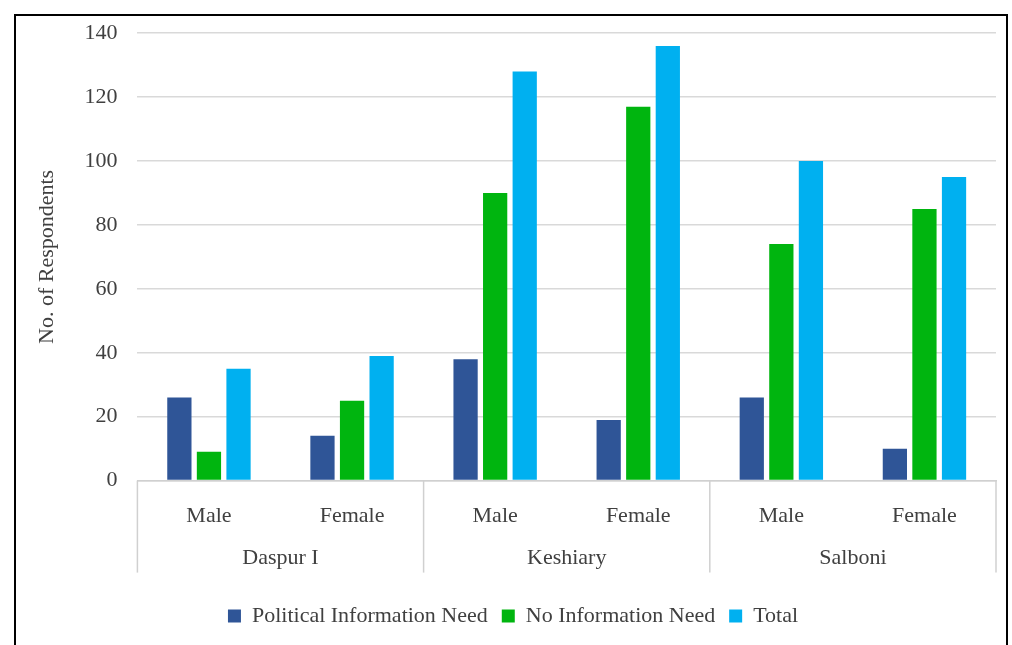 The width and height of the screenshot is (1012, 645). I want to click on y-tick-label: 140, so click(101, 31).